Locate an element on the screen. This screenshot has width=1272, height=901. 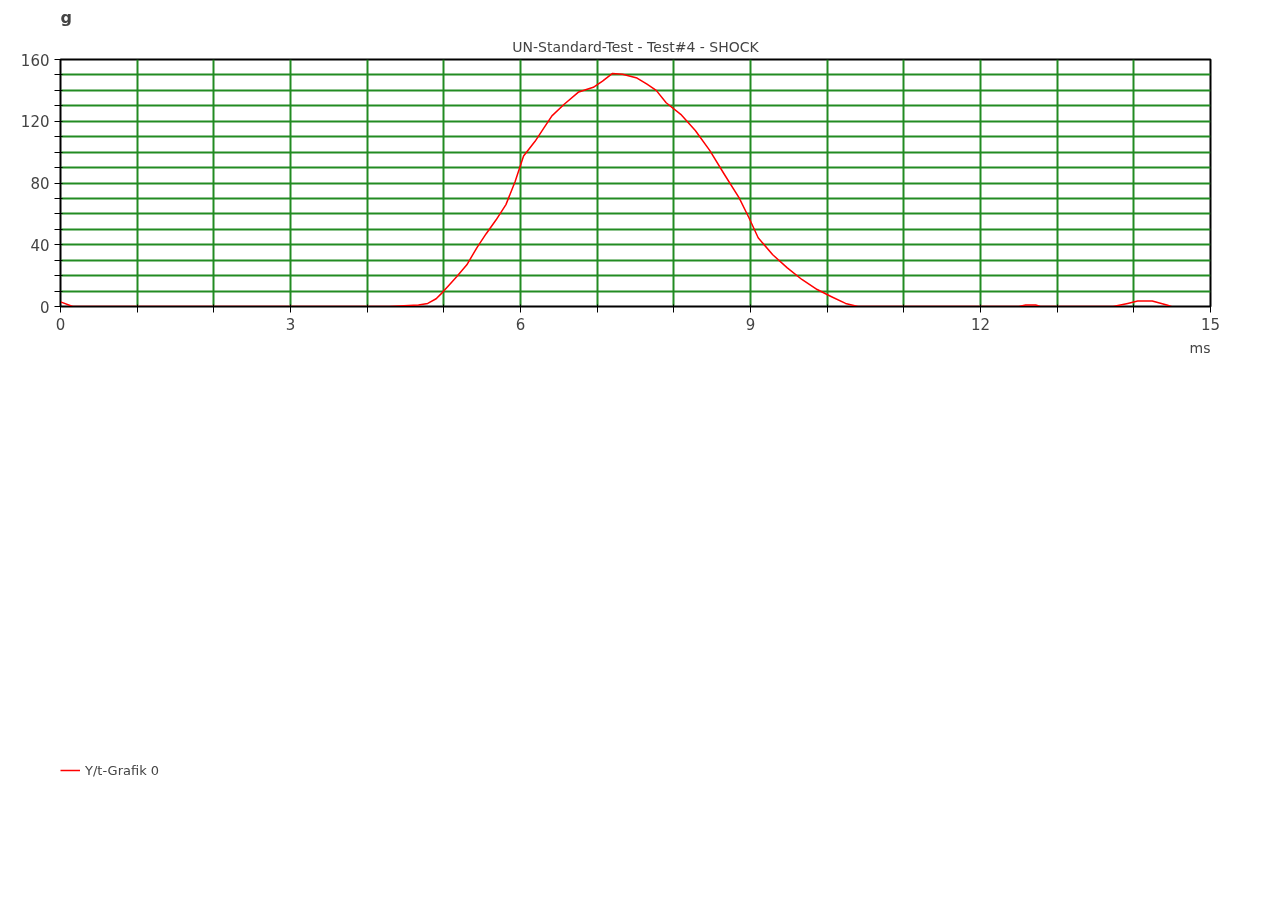
legend-label: Y/t-Grafik 0 is located at coordinates (122, 770).